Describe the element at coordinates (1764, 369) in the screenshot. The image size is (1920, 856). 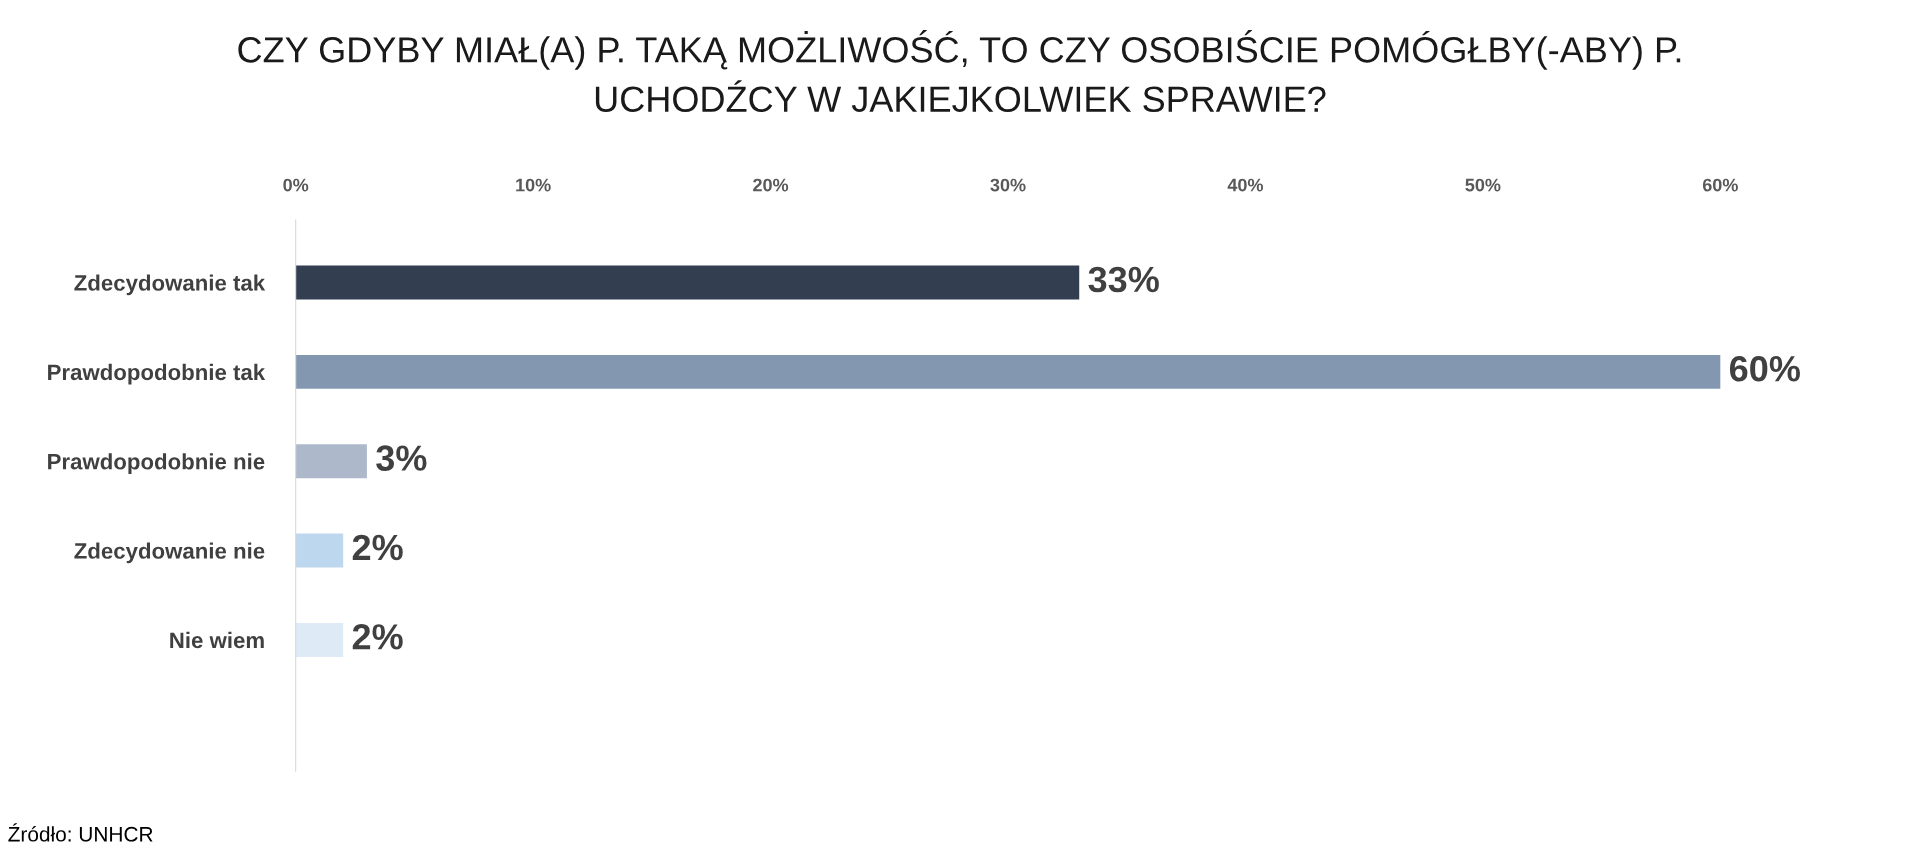
I see `data-label: 60%` at that location.